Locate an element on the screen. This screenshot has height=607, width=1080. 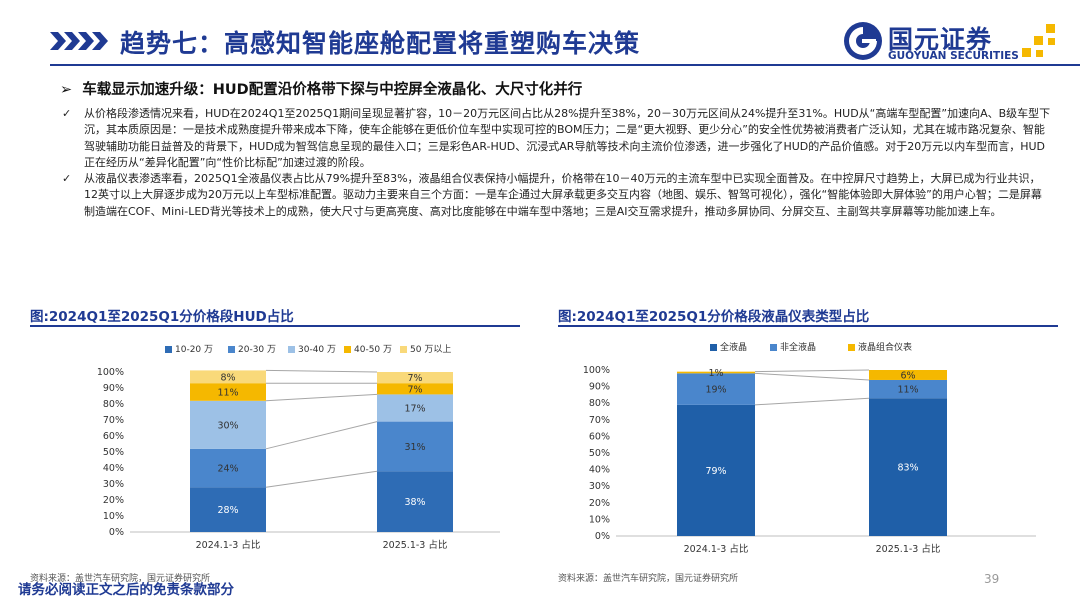
legend-label: 非全液晶 is located at coordinates (798, 347).